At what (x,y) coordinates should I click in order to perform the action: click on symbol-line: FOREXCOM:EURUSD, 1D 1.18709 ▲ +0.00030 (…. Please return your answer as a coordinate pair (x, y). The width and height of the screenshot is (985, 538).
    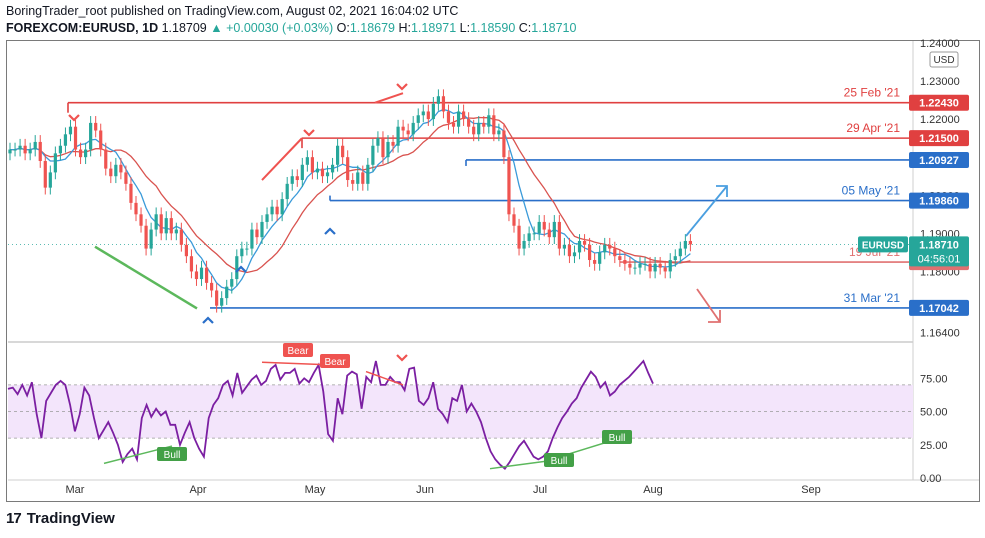
    Looking at the image, I should click on (291, 28).